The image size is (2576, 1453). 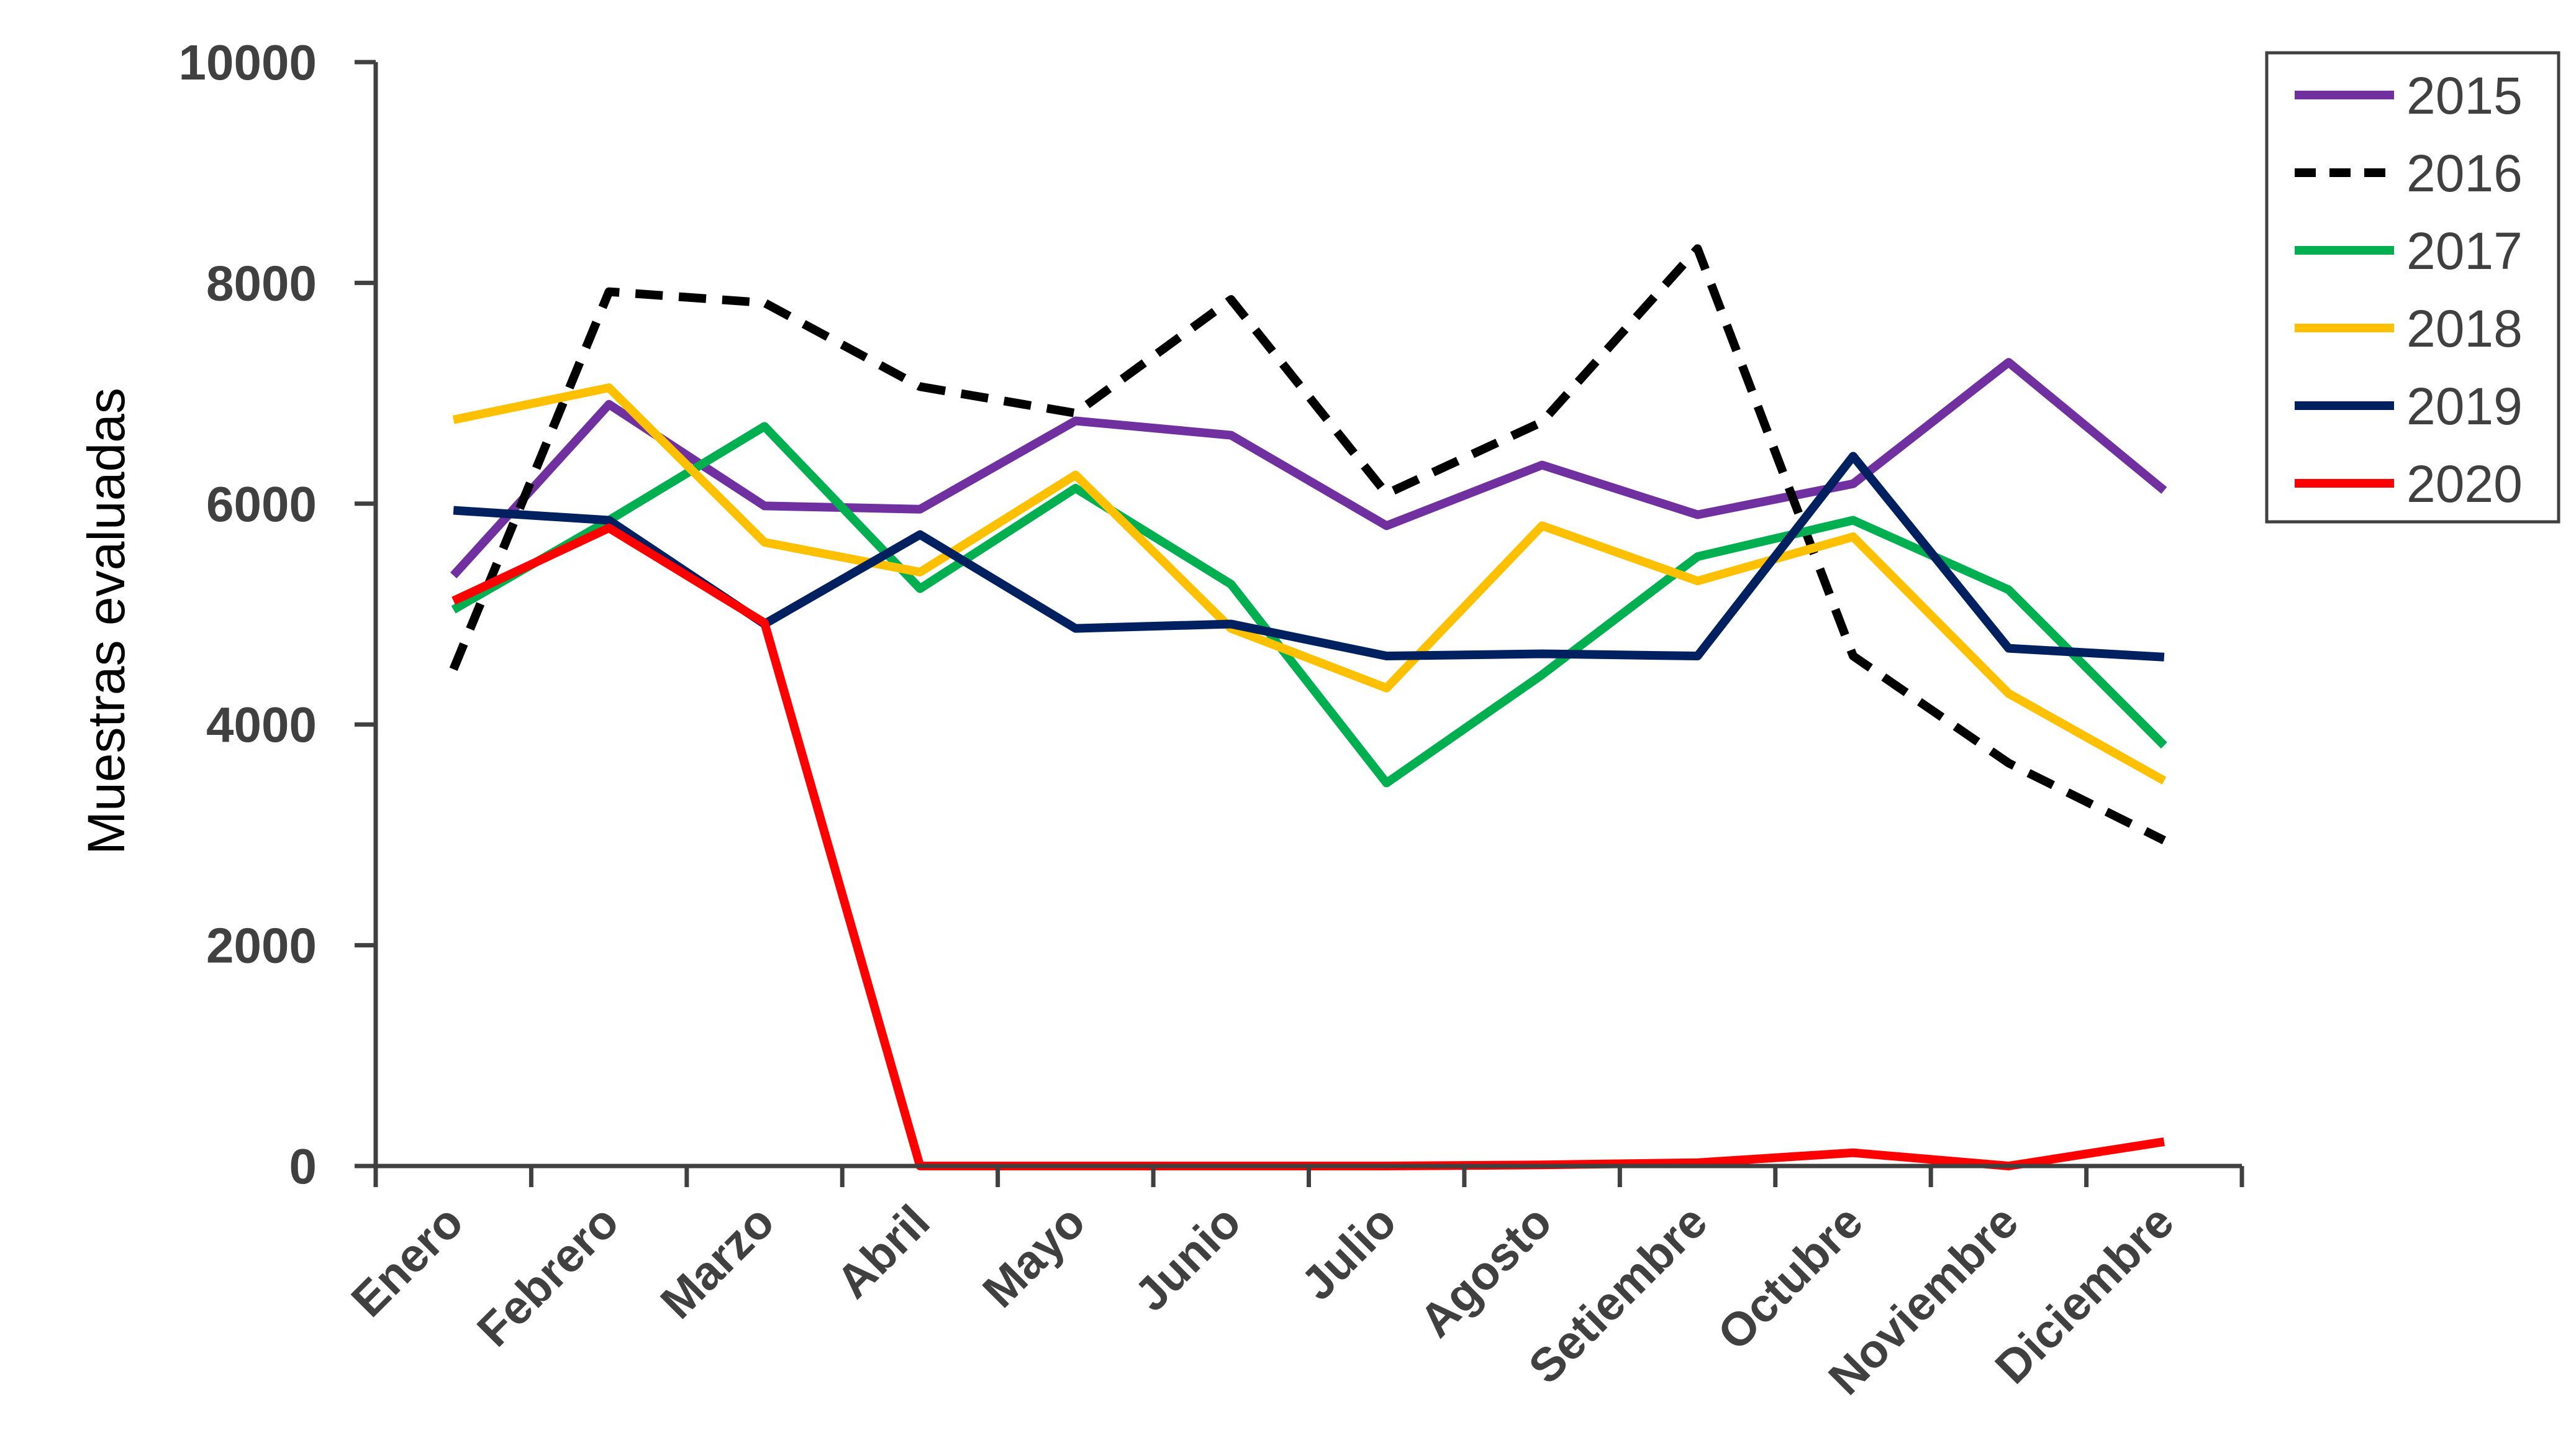 I want to click on legend-box, so click(x=2412, y=288).